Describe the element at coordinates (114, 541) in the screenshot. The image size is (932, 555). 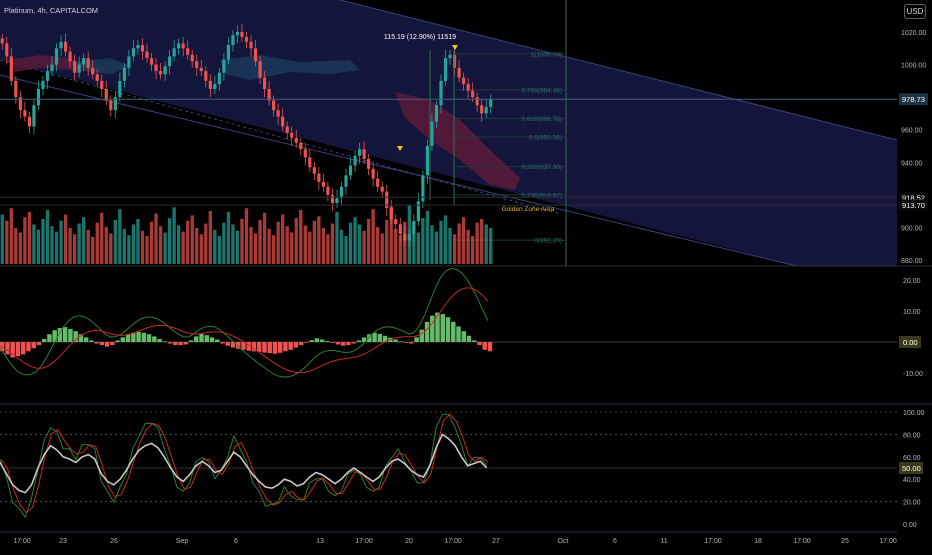
I see `time-tick-label: 26` at that location.